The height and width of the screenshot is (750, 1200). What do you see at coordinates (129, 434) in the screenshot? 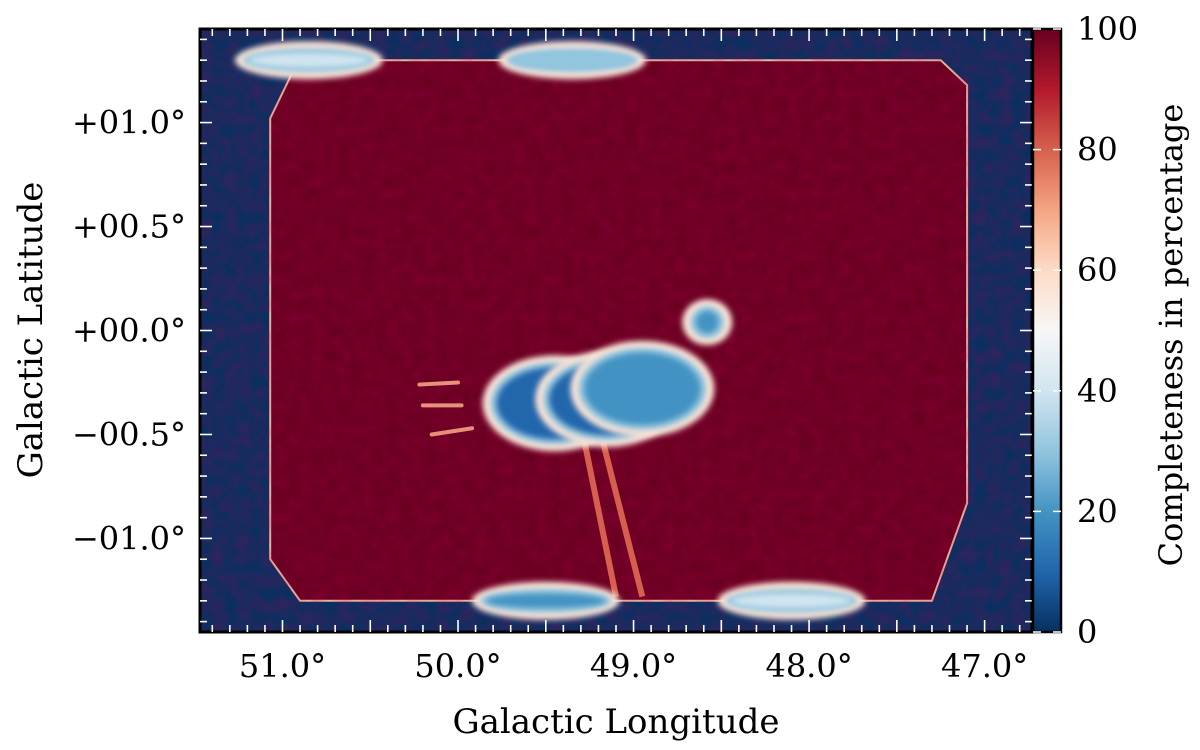
I see `y-tick-label: −00.5°` at bounding box center [129, 434].